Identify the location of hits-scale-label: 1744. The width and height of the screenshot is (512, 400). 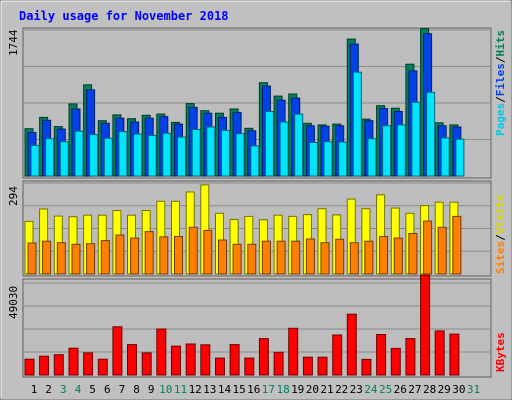
(13, 42).